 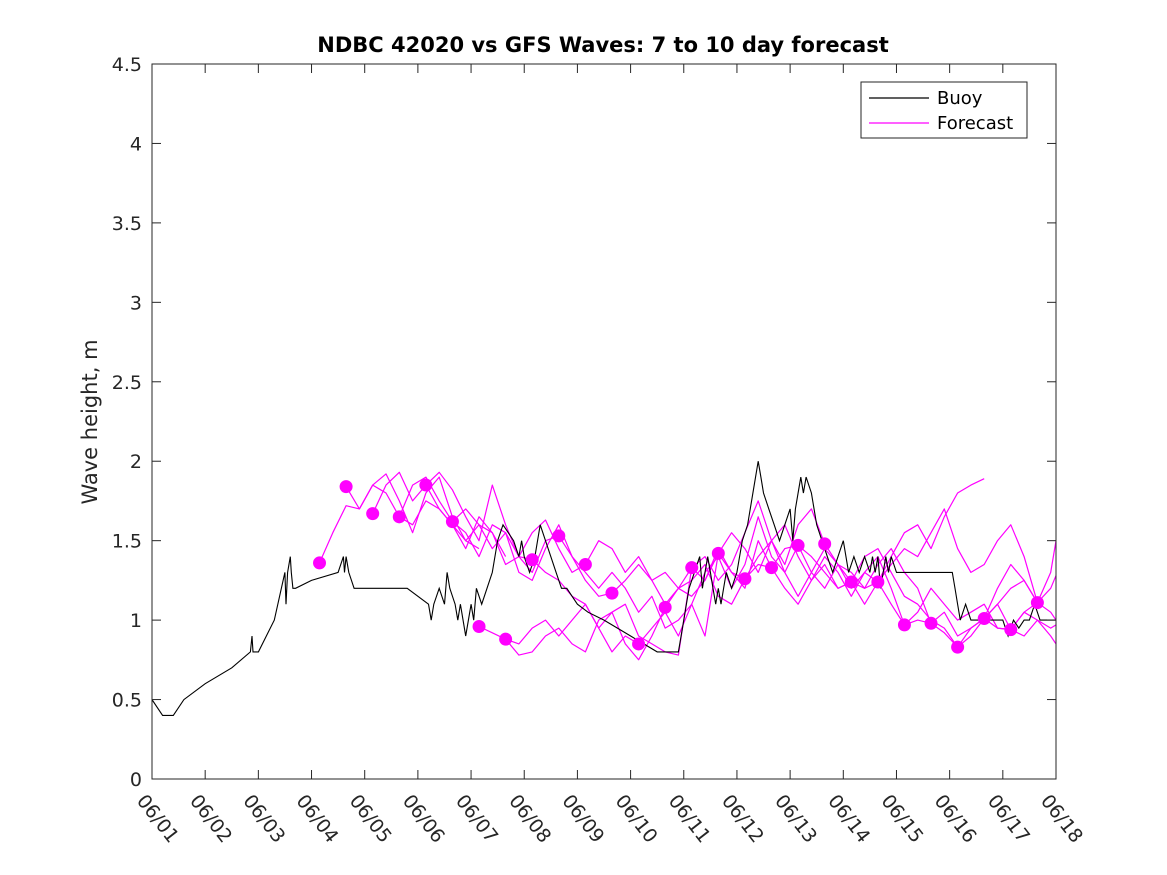 I want to click on y-tick-label: 1, so click(x=136, y=621).